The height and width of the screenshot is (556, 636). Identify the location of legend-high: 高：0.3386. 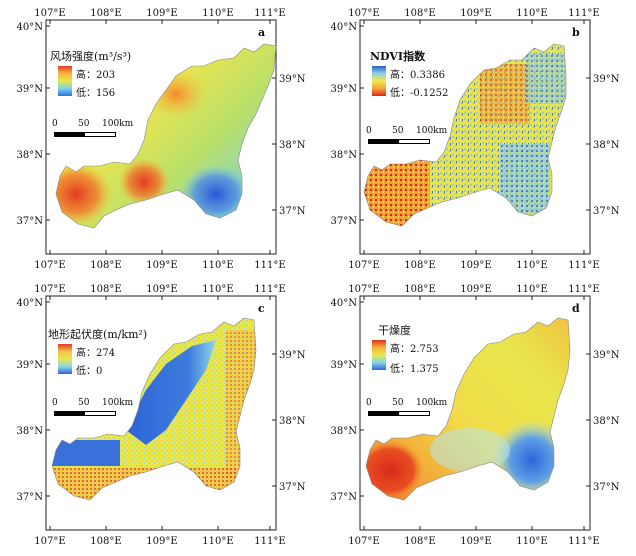
(417, 75).